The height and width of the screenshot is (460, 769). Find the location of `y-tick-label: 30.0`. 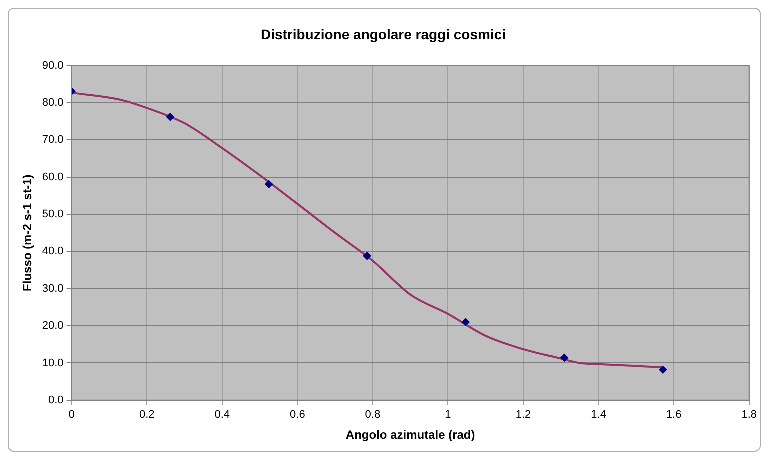

y-tick-label: 30.0 is located at coordinates (53, 288).